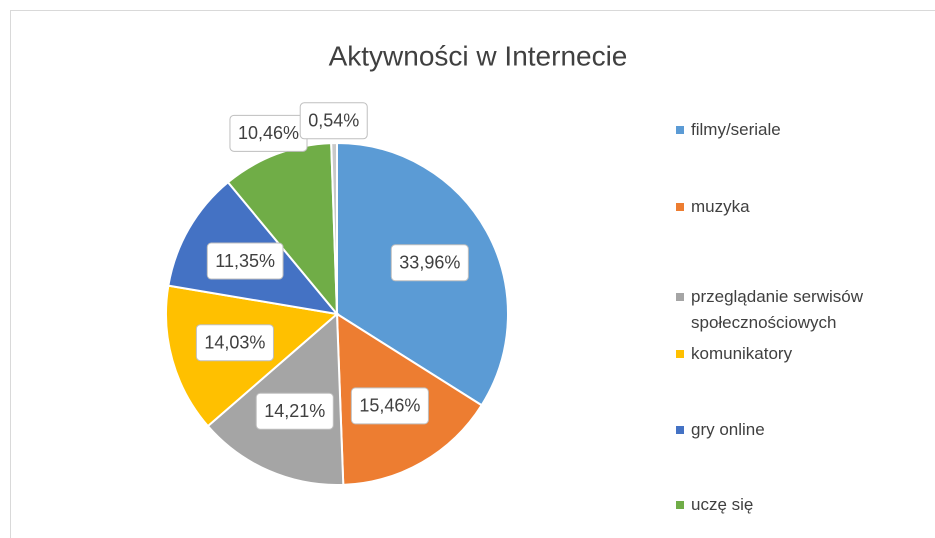 This screenshot has height=538, width=935. I want to click on legend-item: przeglądanie serwisów społecznościowych, so click(796, 310).